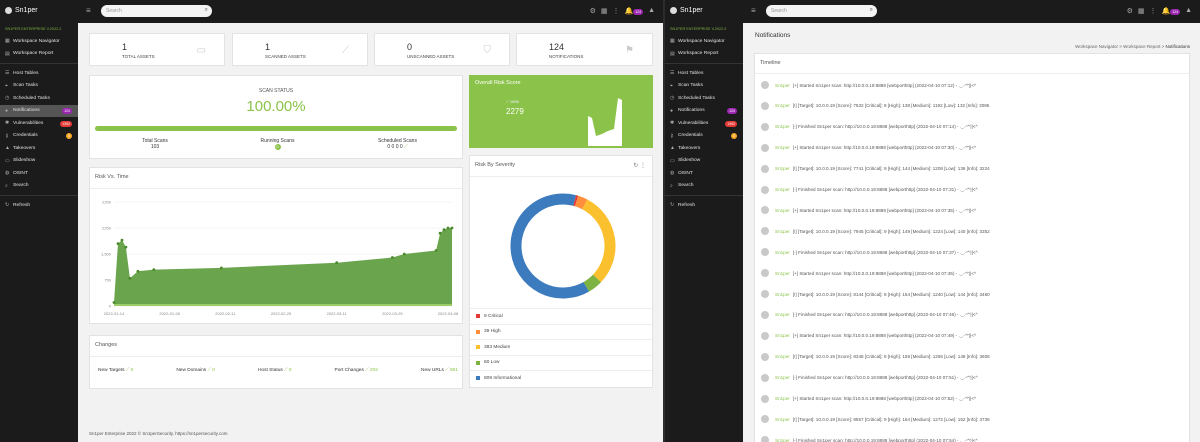 The height and width of the screenshot is (442, 1200). Describe the element at coordinates (157, 49) in the screenshot. I see `stat-card-total-assets: 1 TOTAL ASSETS ▭` at that location.